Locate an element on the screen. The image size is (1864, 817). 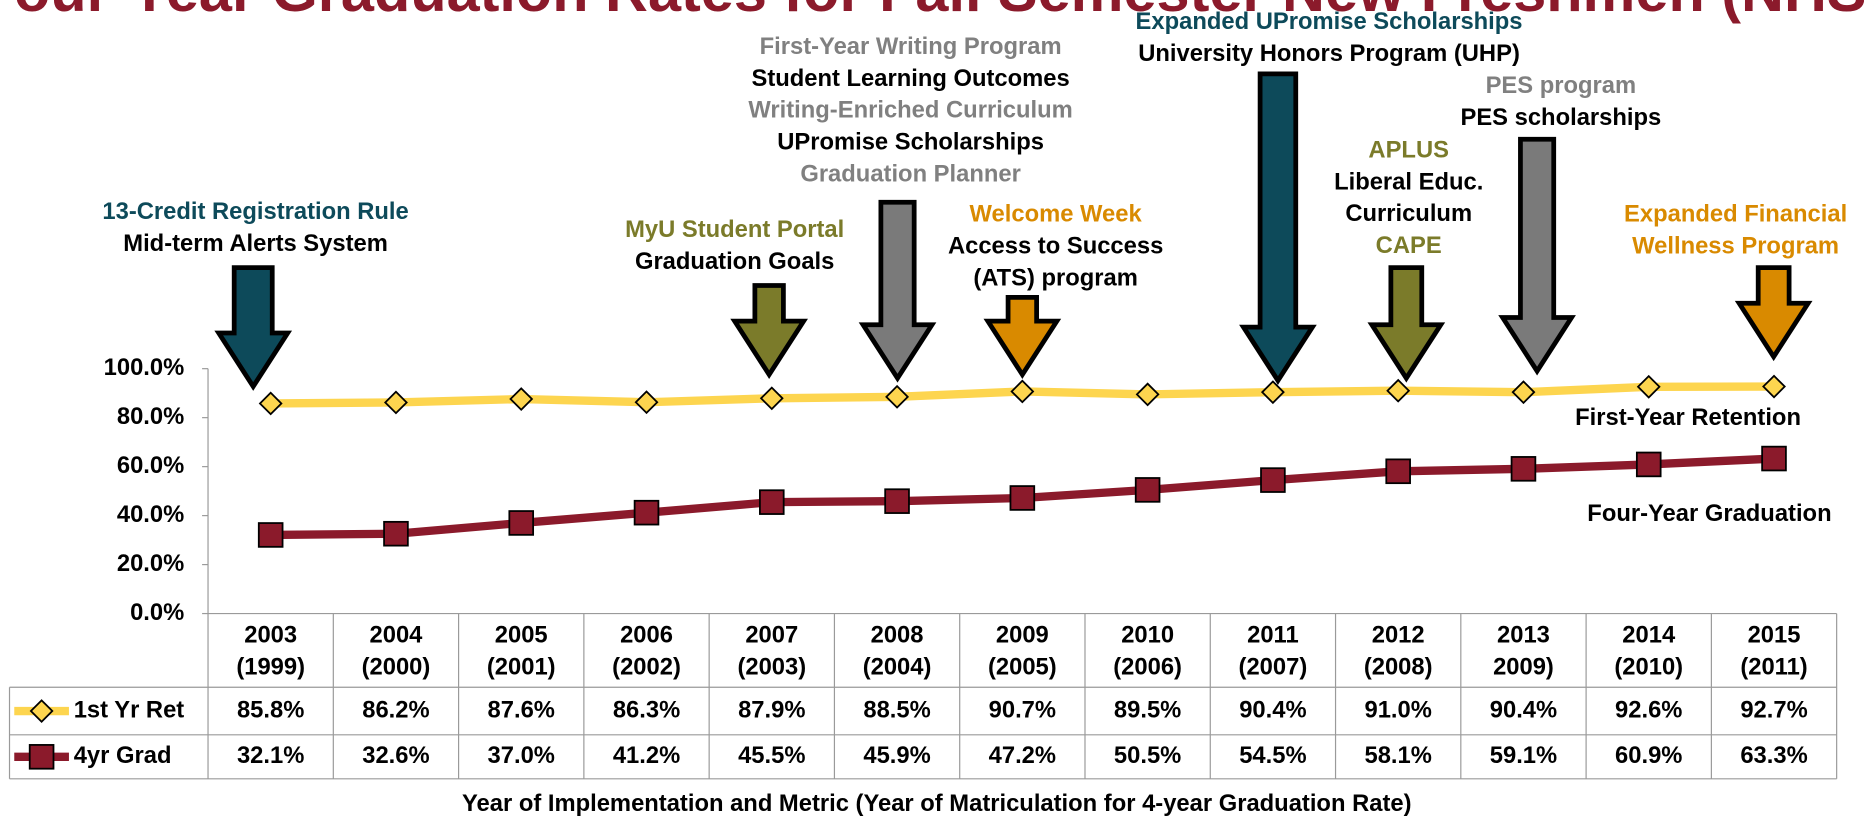
x-tick-label: (2000) is located at coordinates (396, 667).